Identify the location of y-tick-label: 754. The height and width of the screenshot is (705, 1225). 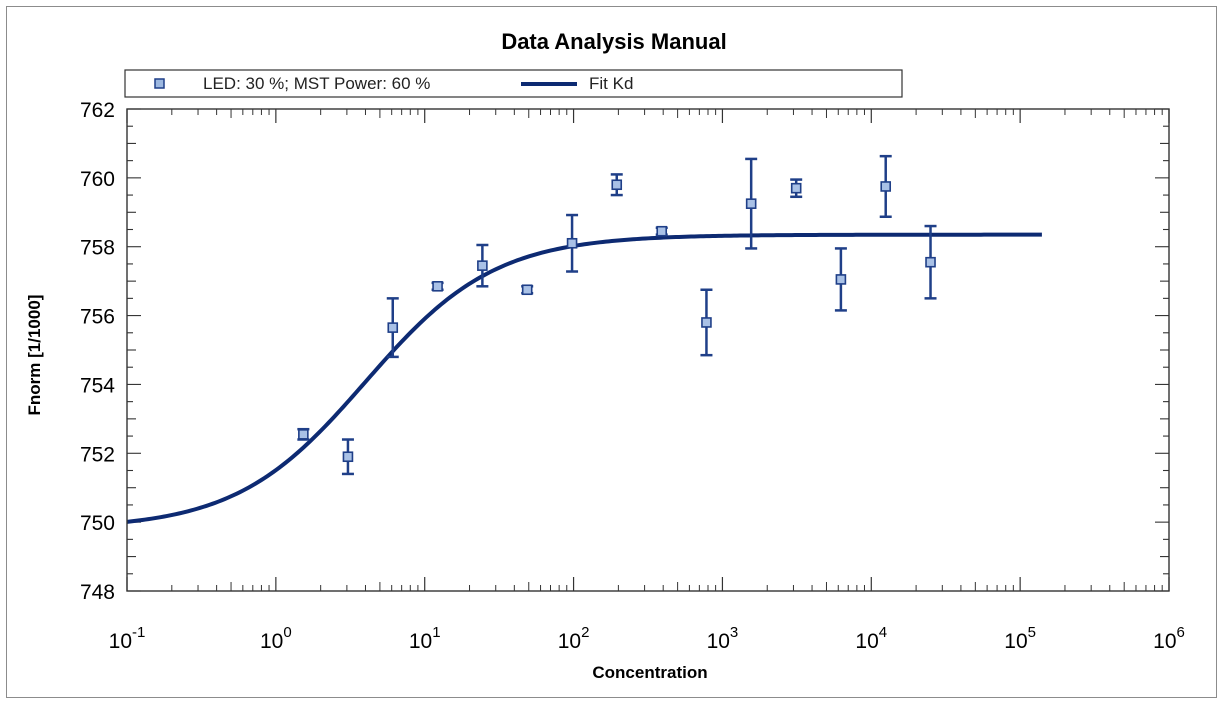
(97, 385).